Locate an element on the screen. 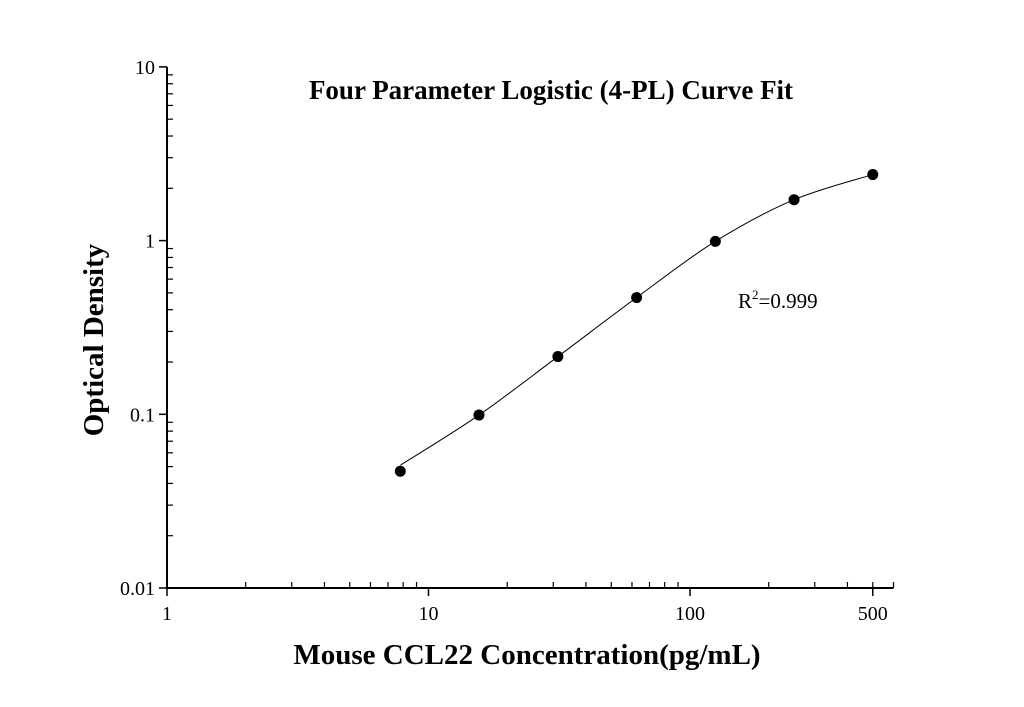 This screenshot has height=707, width=1024. x-tick-label: 500 is located at coordinates (873, 614).